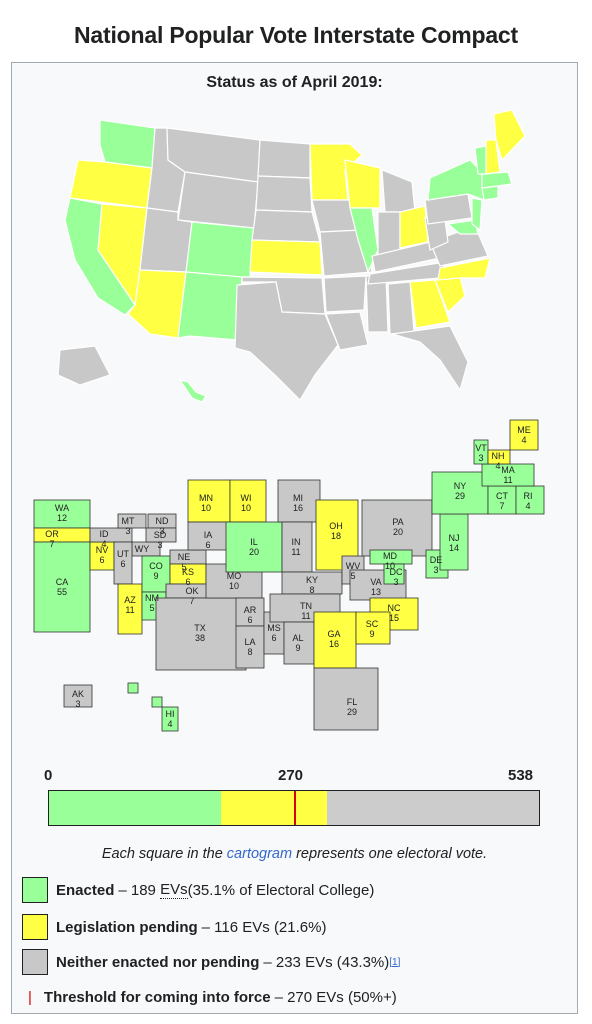 The image size is (592, 1024). I want to click on carto-ev-de: 3, so click(435, 570).